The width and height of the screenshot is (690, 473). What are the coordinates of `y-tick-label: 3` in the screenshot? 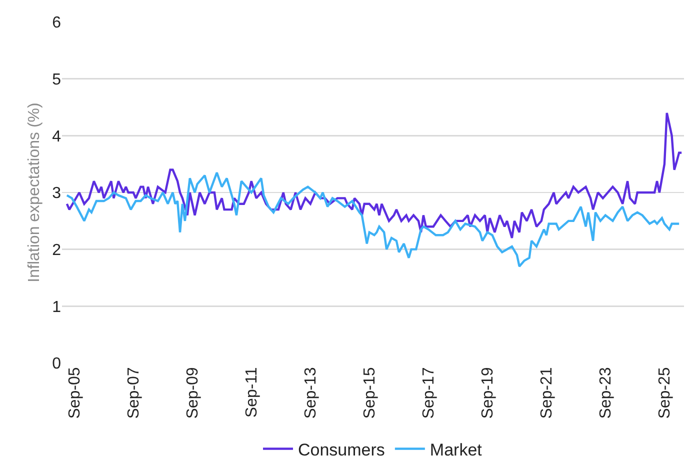 It's located at (57, 193).